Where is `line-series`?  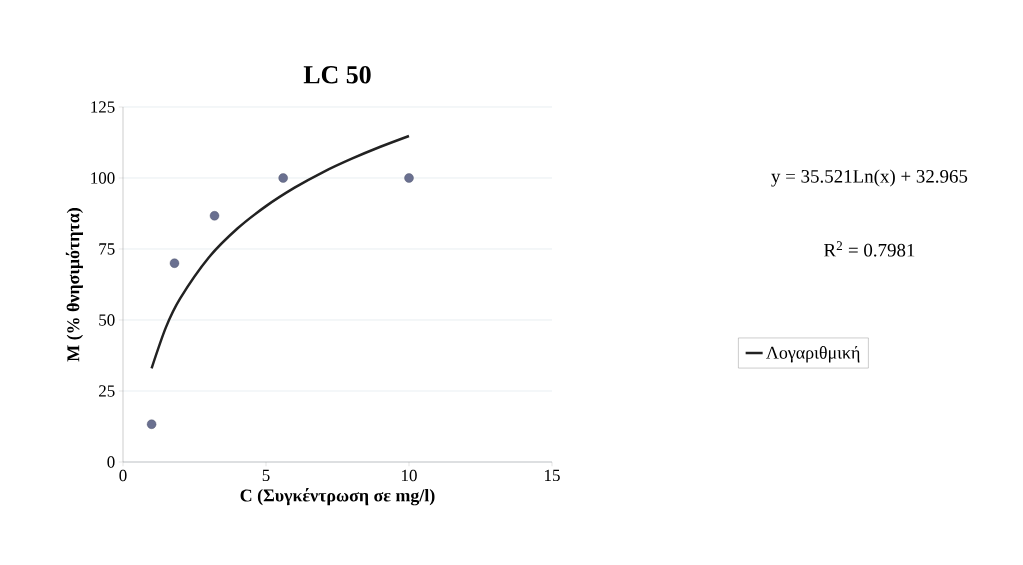
line-series is located at coordinates (280, 252).